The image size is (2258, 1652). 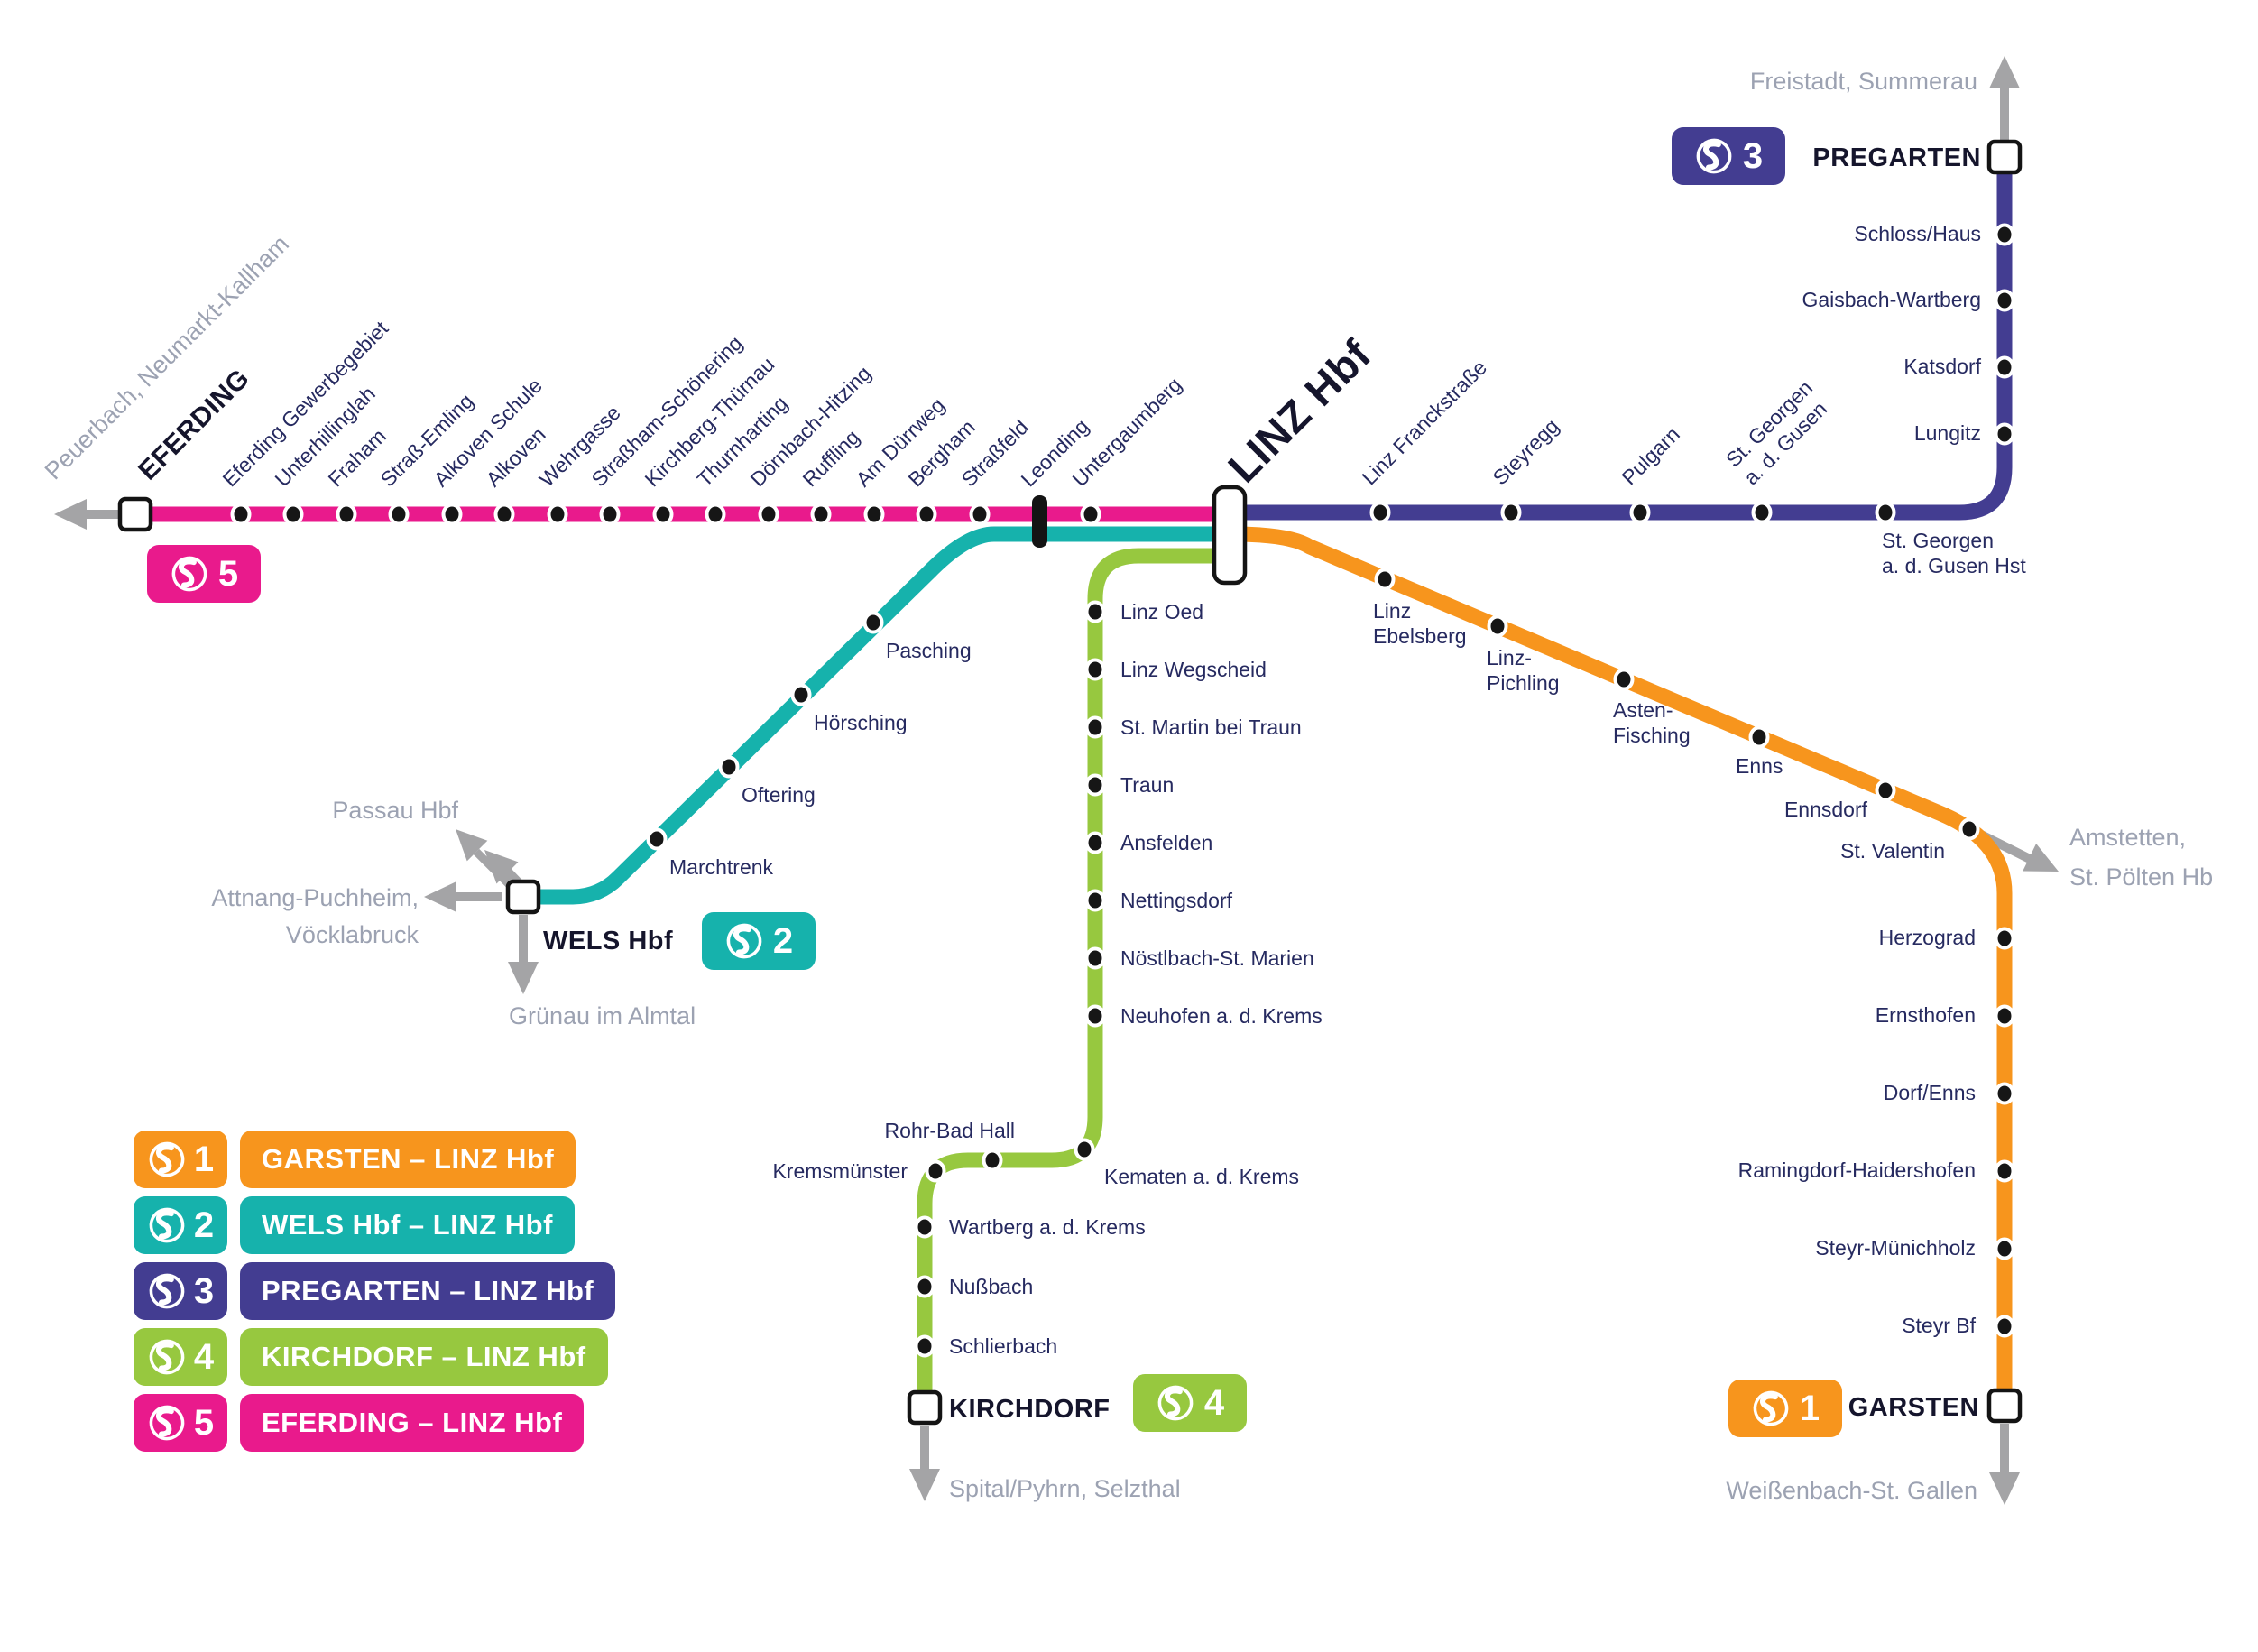 I want to click on arrow-gruenau-icon, so click(x=523, y=954).